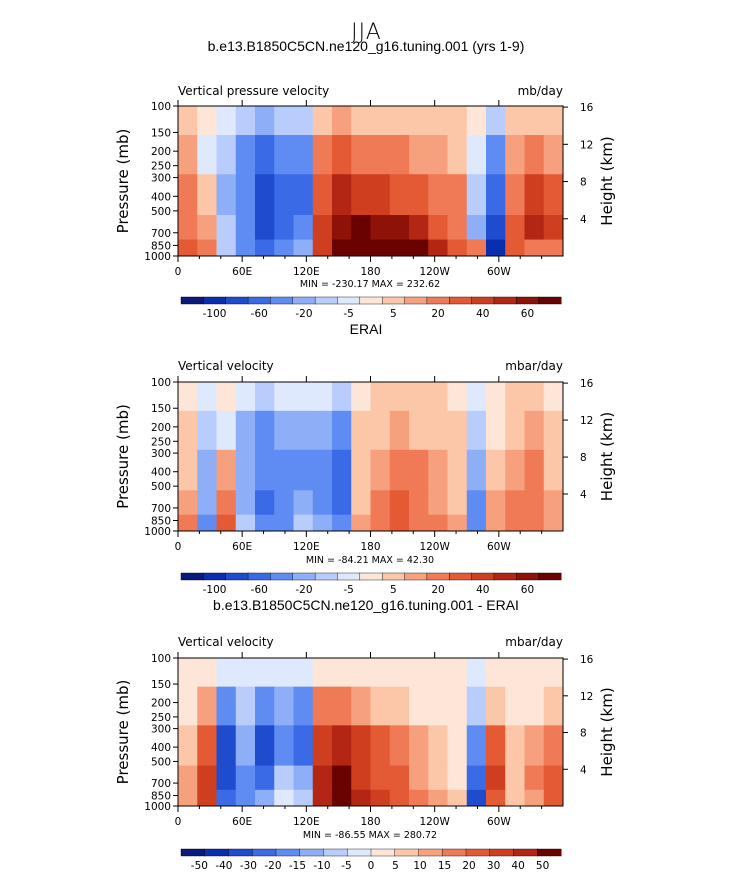  What do you see at coordinates (242, 822) in the screenshot?
I see `x-tick-label: 60E` at bounding box center [242, 822].